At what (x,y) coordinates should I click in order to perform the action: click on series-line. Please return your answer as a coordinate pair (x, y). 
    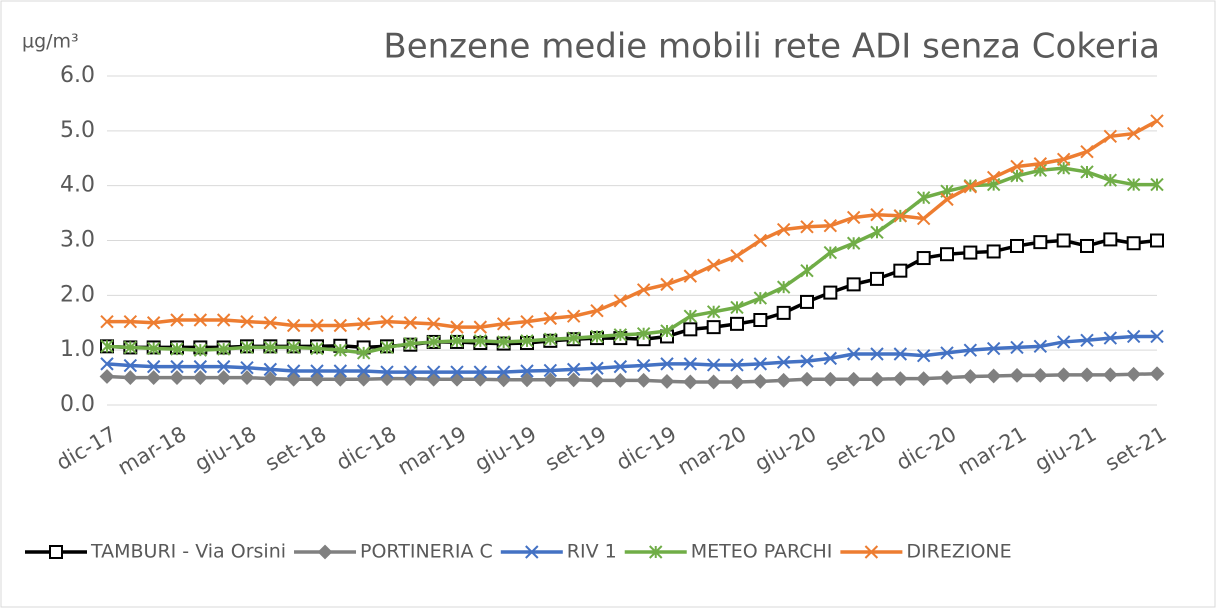
    Looking at the image, I should click on (632, 377).